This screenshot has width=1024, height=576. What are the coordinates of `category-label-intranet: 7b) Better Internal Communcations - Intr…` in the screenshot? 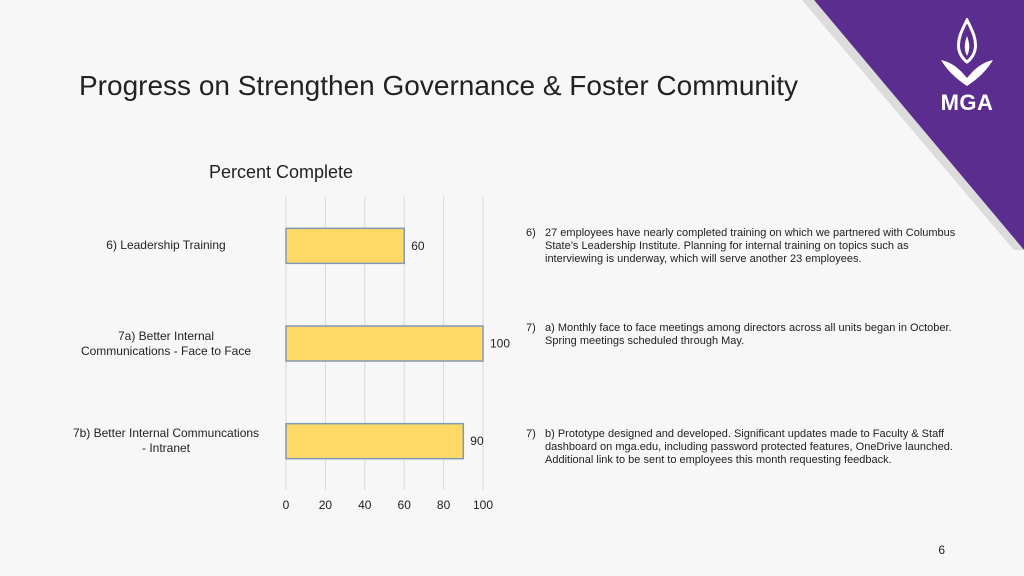 It's located at (166, 441).